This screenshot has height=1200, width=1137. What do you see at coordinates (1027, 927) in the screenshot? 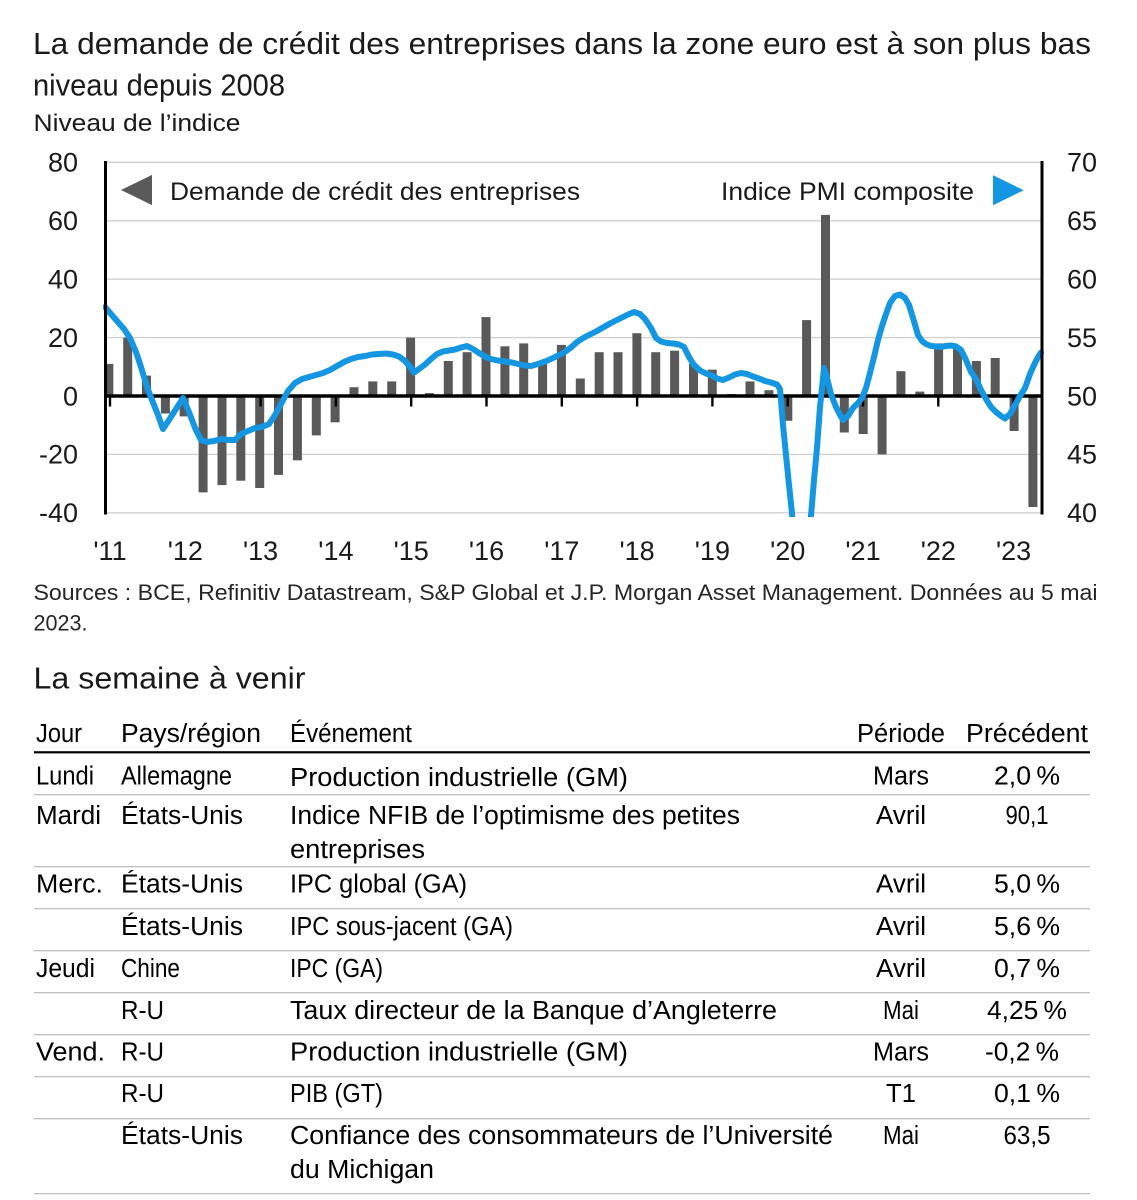
I see `svg-text: 5,6 %` at bounding box center [1027, 927].